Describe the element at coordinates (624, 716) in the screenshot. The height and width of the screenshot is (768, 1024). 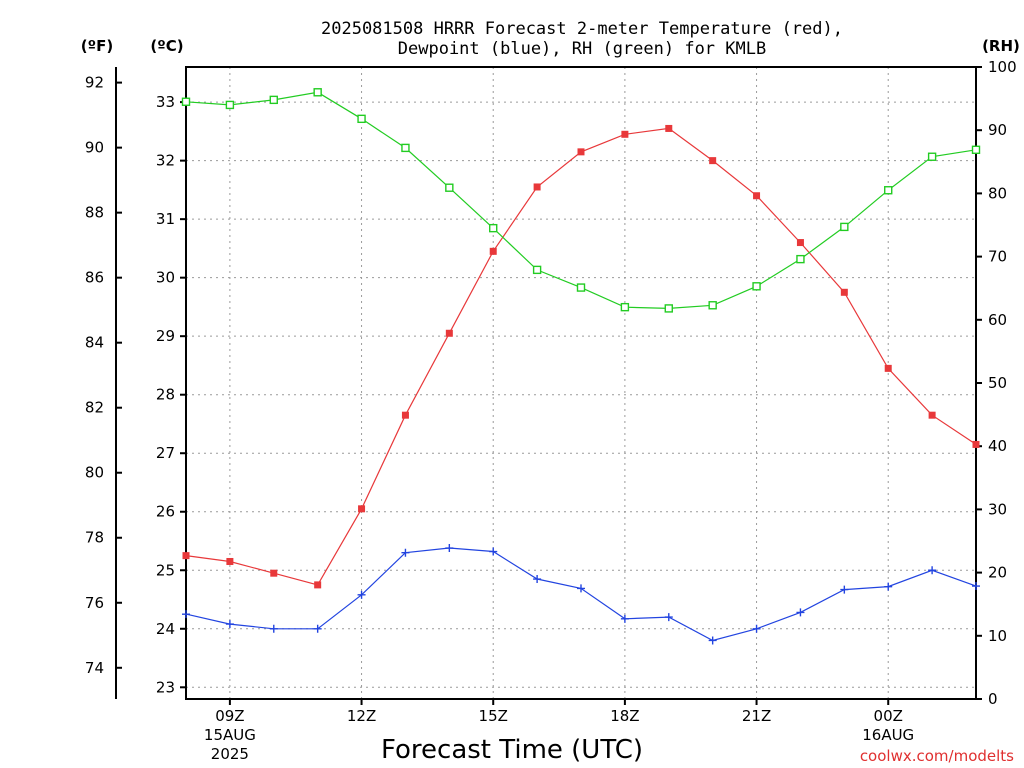
I see `time-tick-label: 18Z` at that location.